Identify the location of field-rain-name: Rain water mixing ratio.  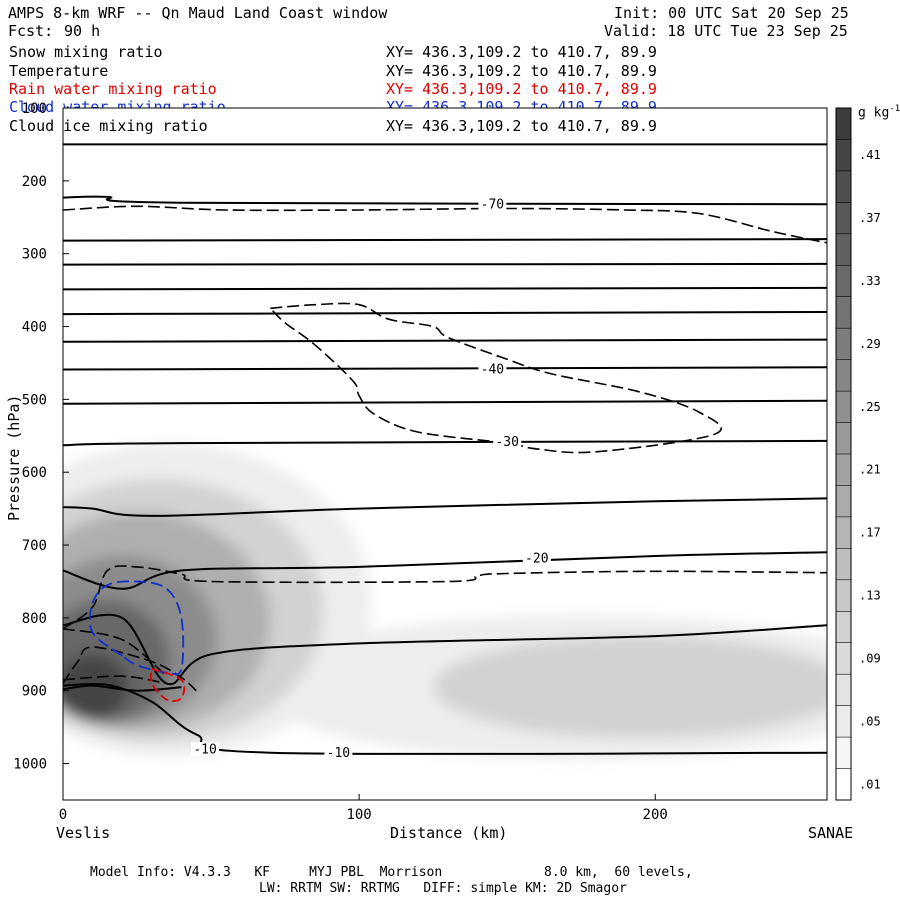
(113, 89).